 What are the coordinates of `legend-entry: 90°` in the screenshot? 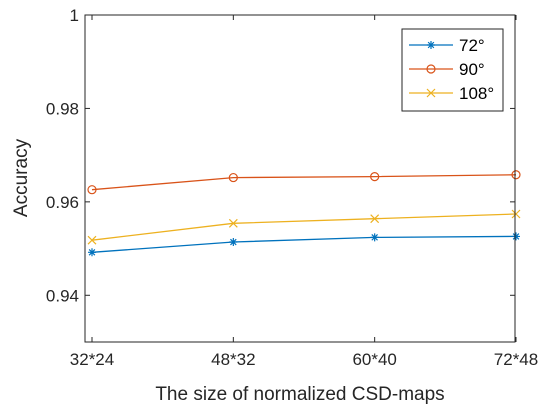 It's located at (447, 69).